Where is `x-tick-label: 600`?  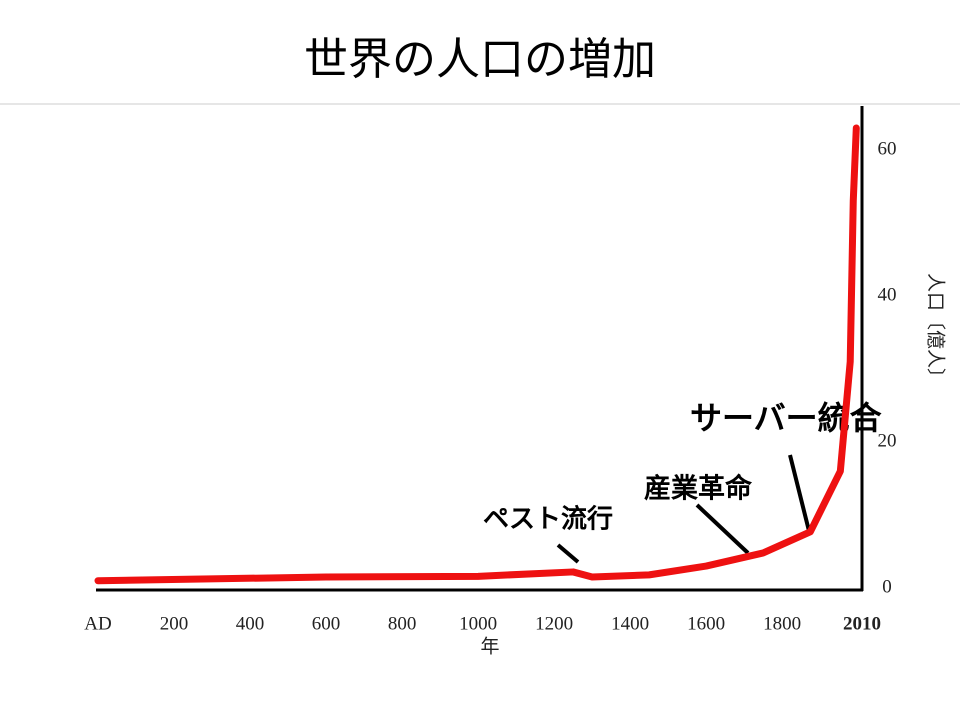 x-tick-label: 600 is located at coordinates (326, 623).